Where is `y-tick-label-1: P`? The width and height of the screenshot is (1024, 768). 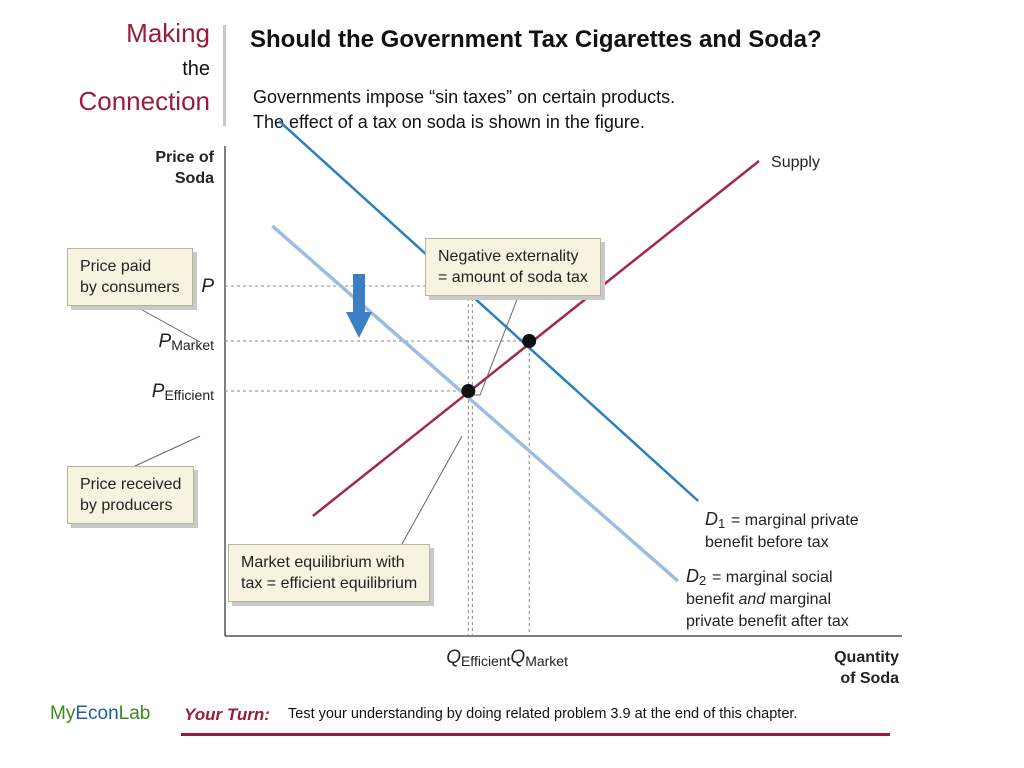
y-tick-label-1: P is located at coordinates (207, 286).